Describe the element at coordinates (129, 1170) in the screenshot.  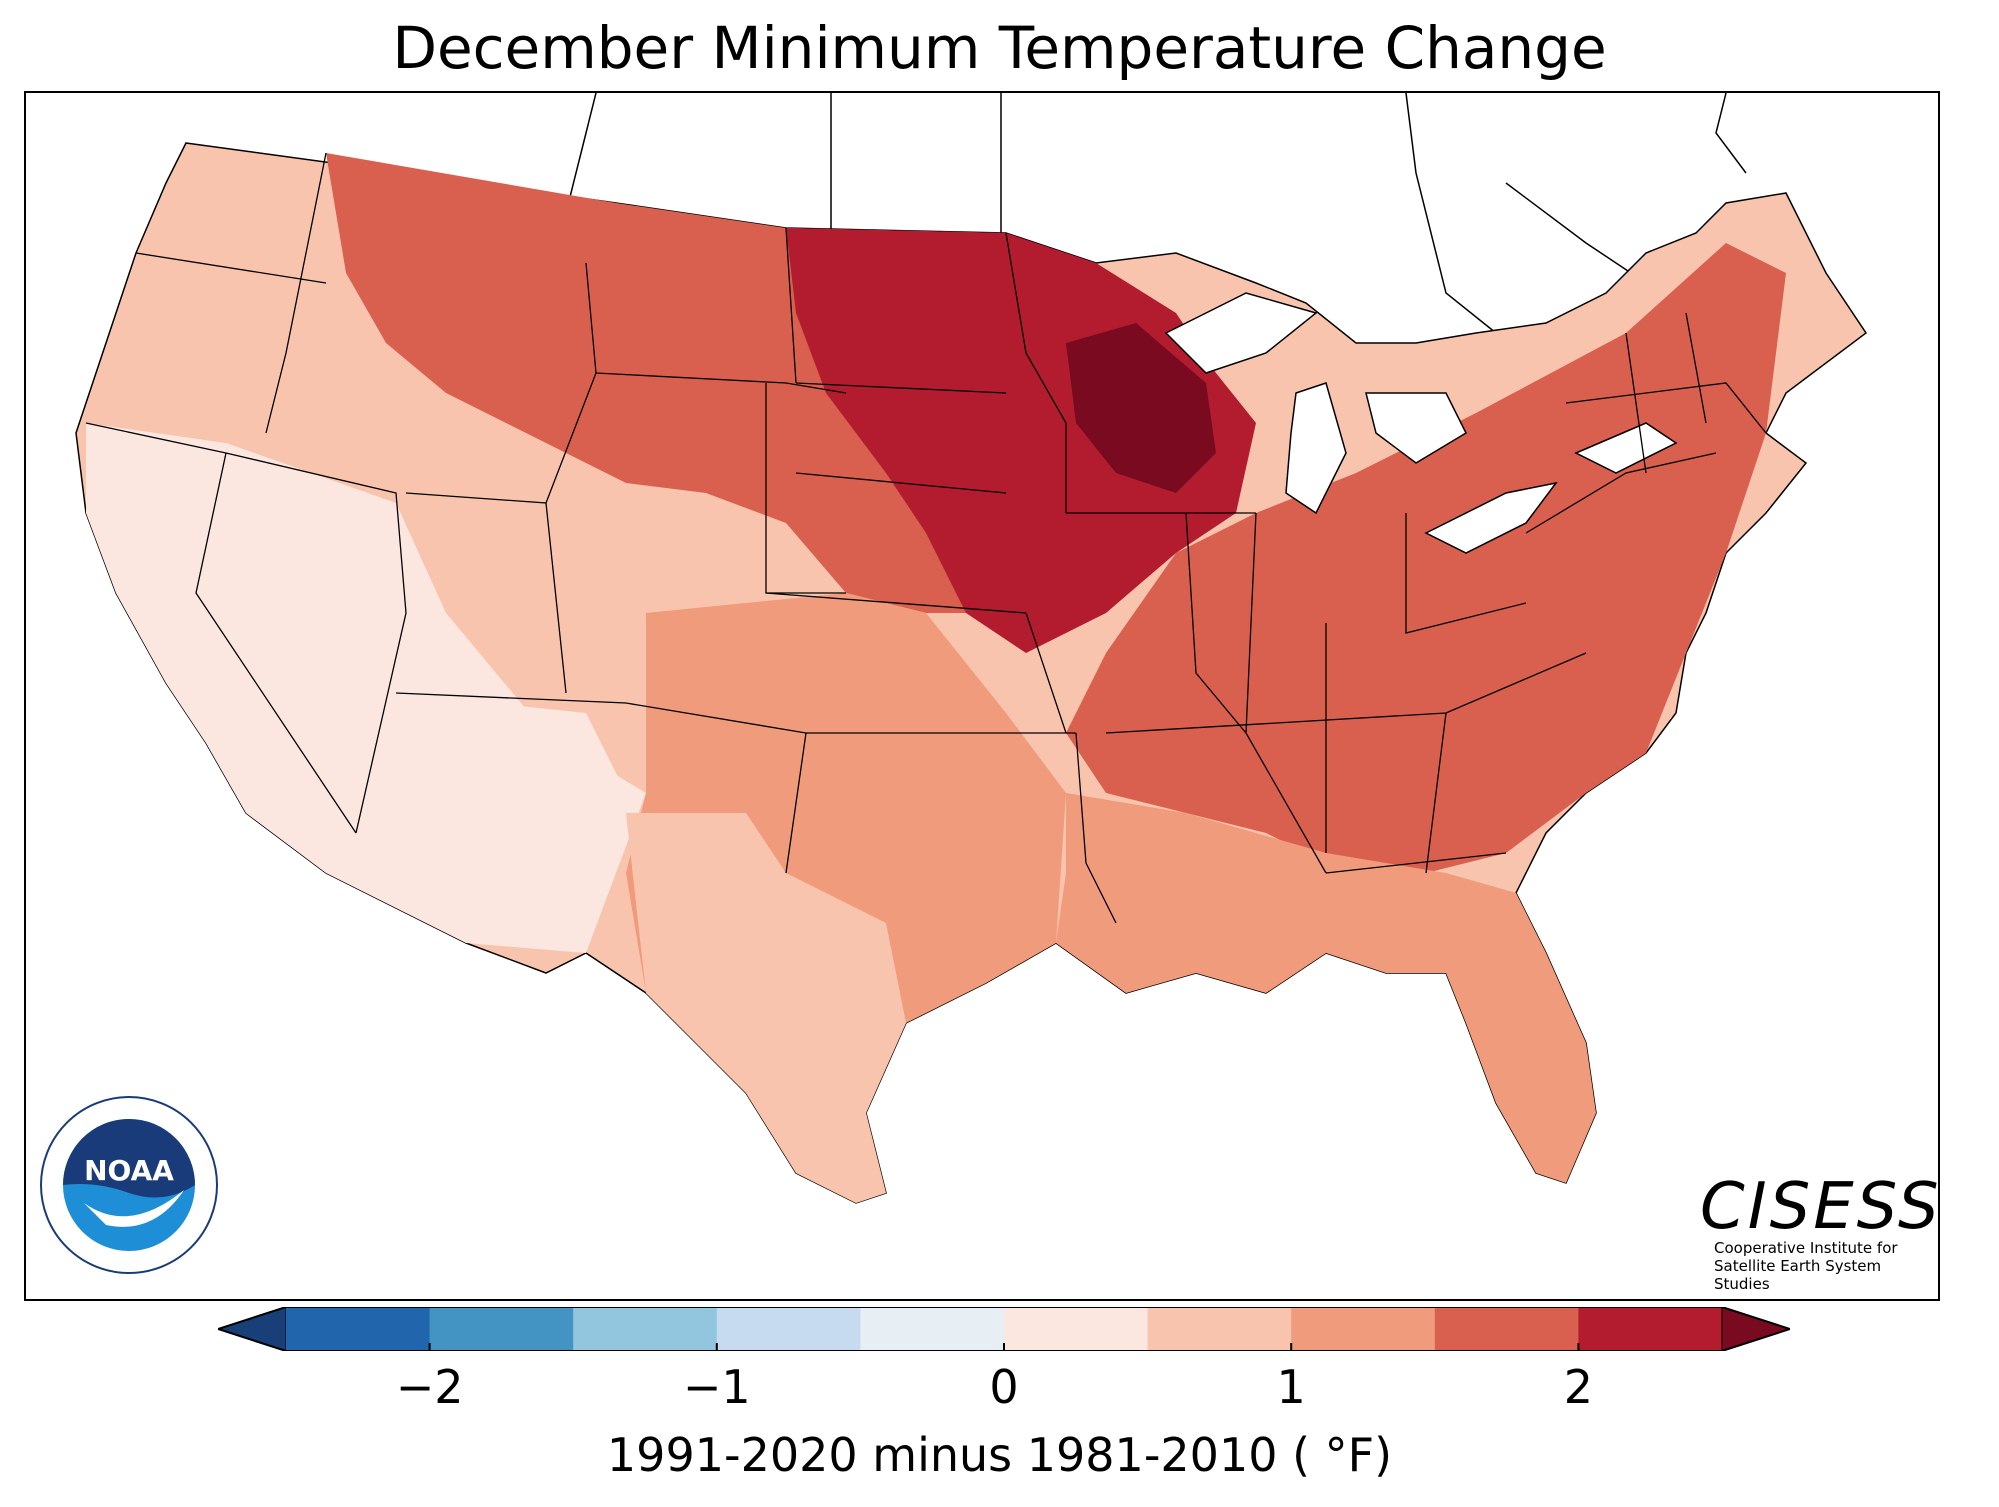
I see `noaa-wordmark: NOAA` at that location.